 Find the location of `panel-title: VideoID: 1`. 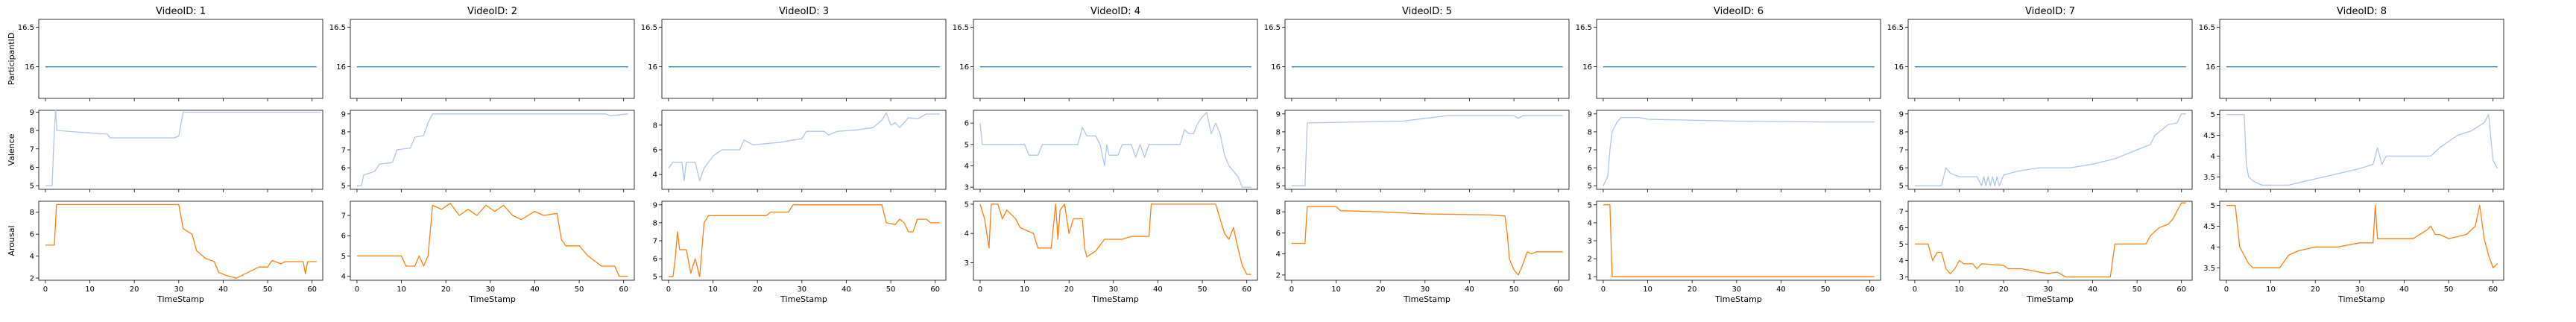

panel-title: VideoID: 1 is located at coordinates (181, 11).